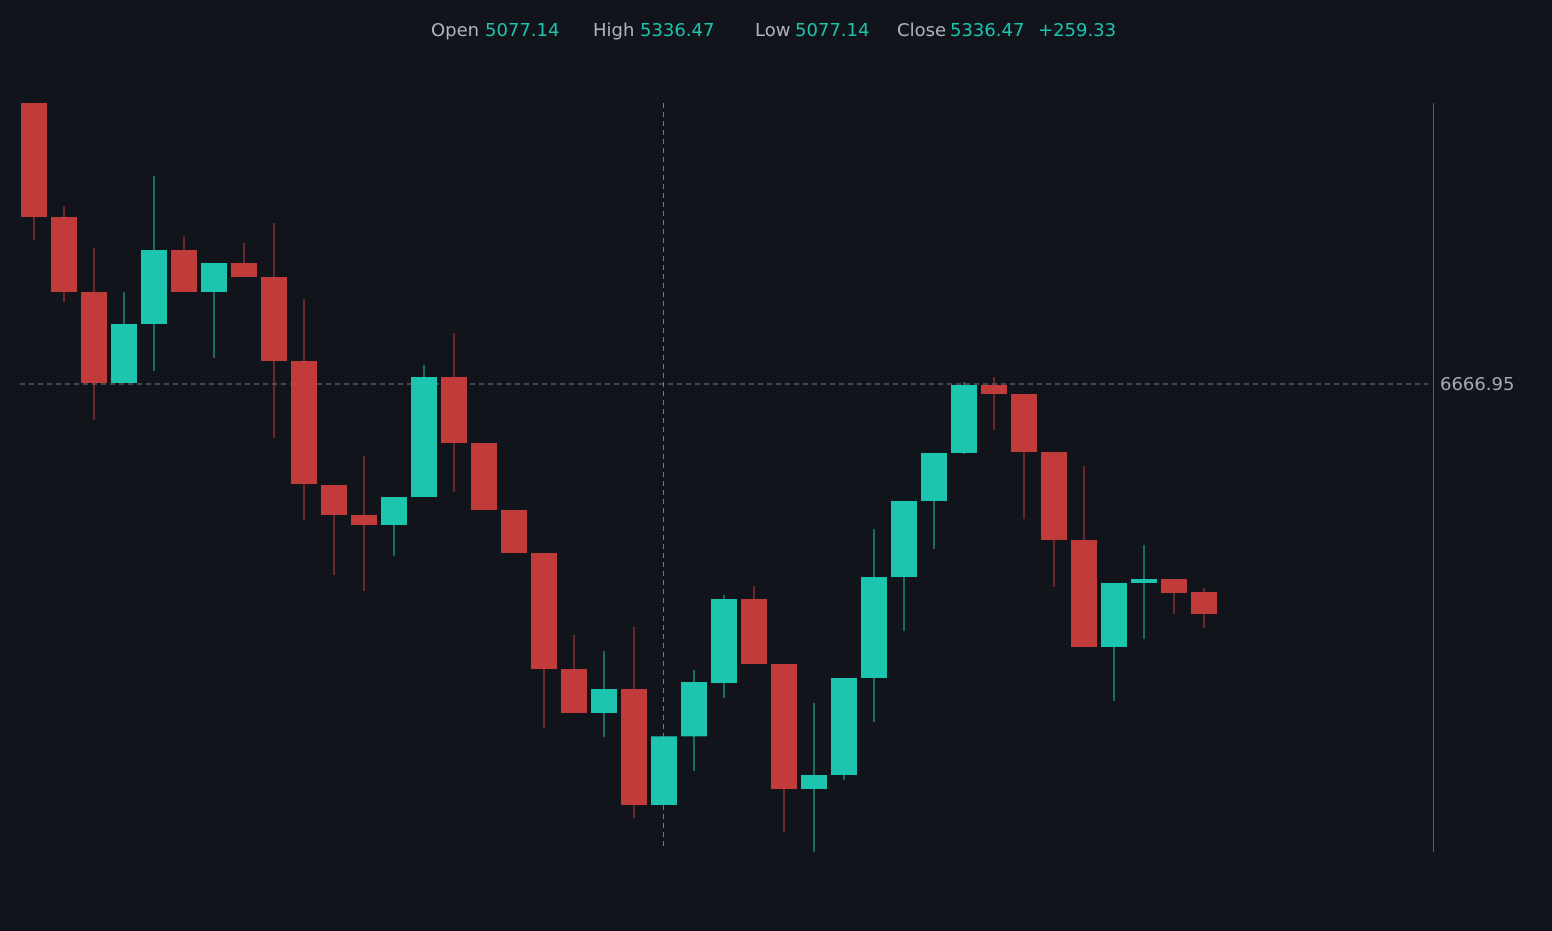 This screenshot has height=931, width=1552. Describe the element at coordinates (455, 30) in the screenshot. I see `header-label: Open` at that location.